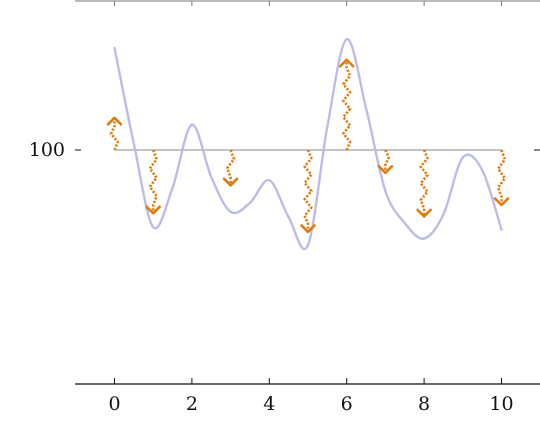 Image resolution: width=540 pixels, height=421 pixels. What do you see at coordinates (347, 404) in the screenshot?
I see `x-tick-label: 6` at bounding box center [347, 404].